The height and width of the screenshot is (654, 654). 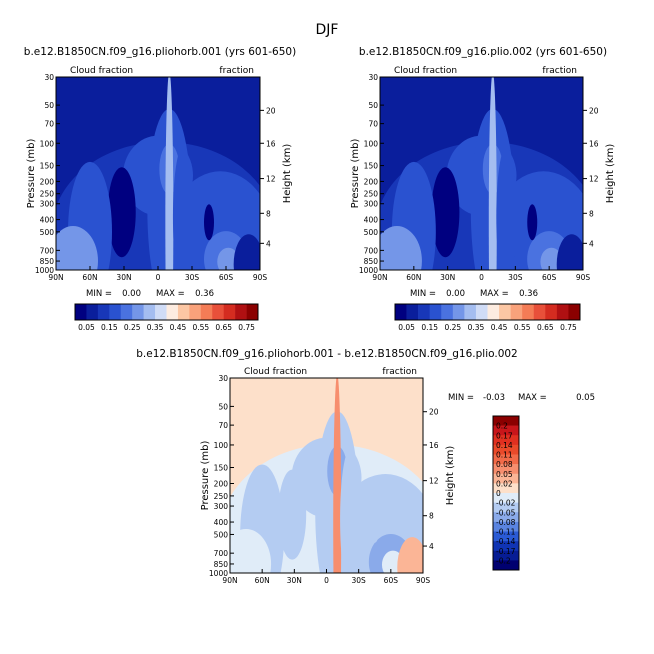 What do you see at coordinates (610, 174) in the screenshot?
I see `y2-axis-title: Height (km)` at bounding box center [610, 174].